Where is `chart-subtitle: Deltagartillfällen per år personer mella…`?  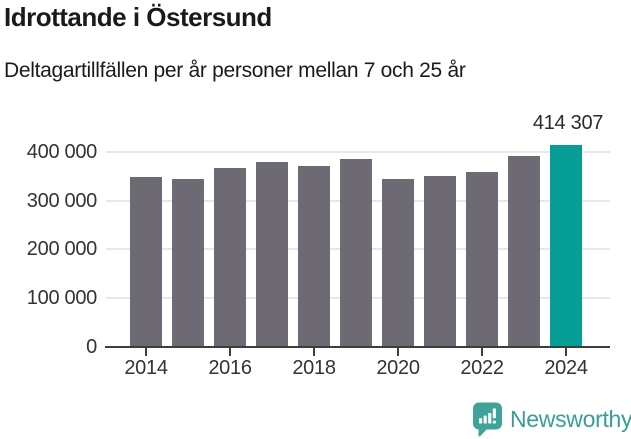
chart-subtitle: Deltagartillfällen per år personer mella… is located at coordinates (235, 70).